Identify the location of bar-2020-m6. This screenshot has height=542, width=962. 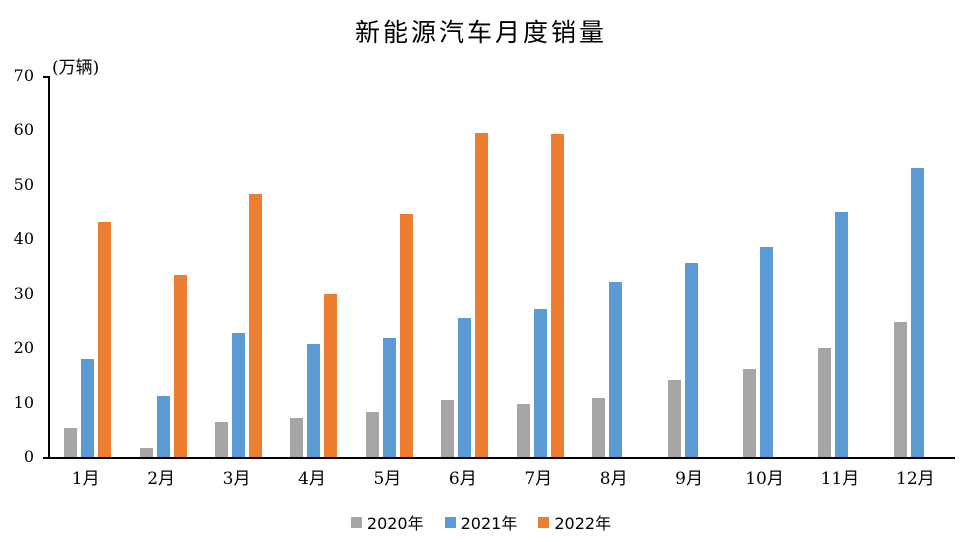
(448, 428).